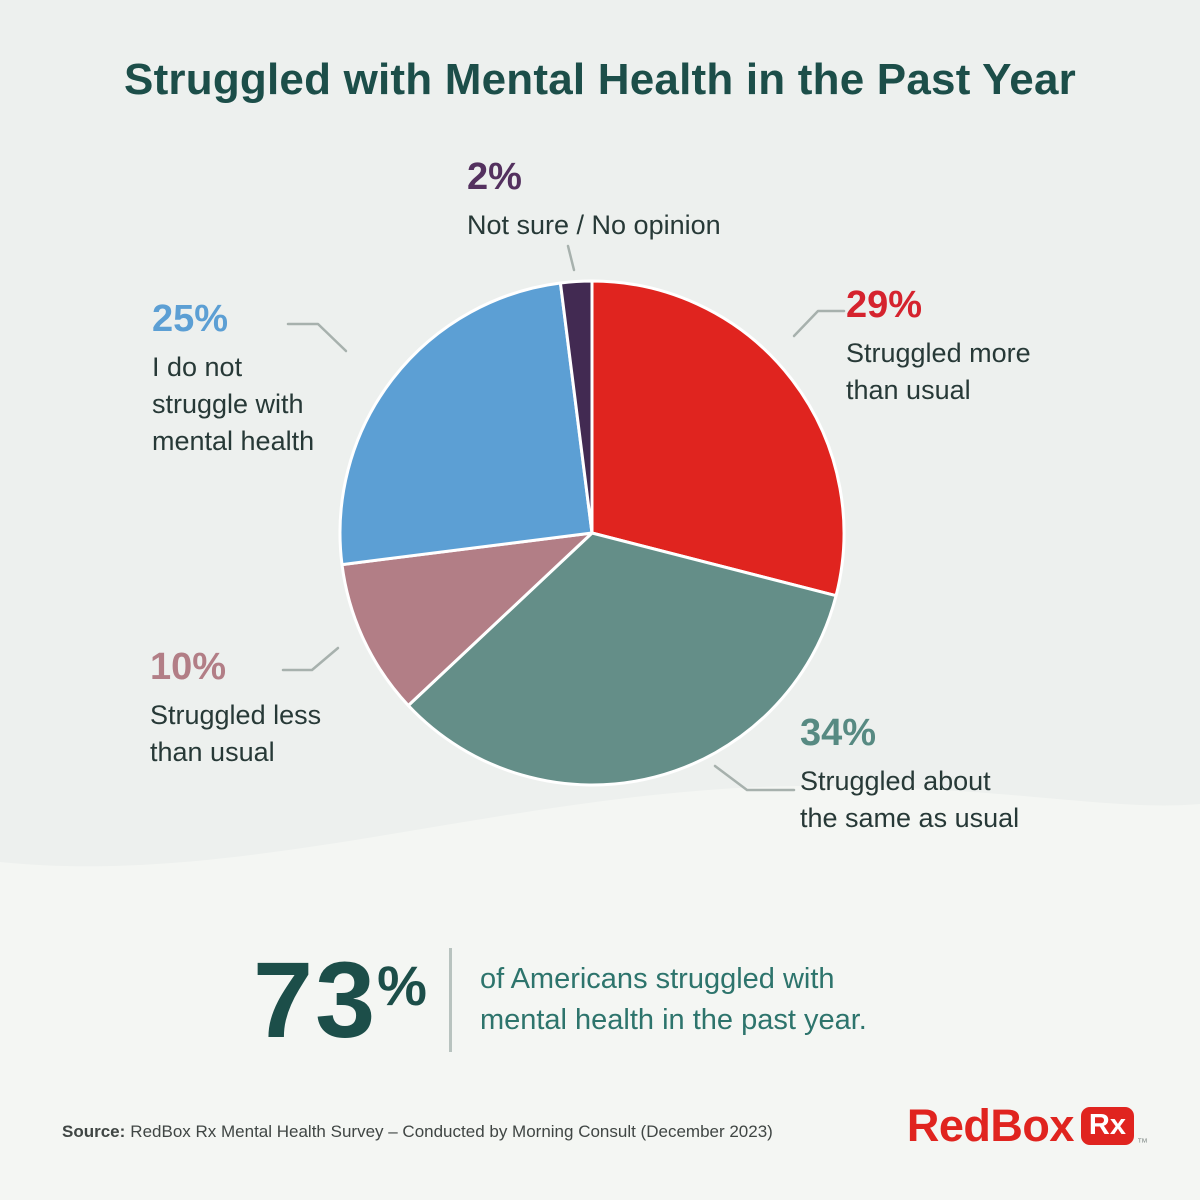 Image resolution: width=1200 pixels, height=1200 pixels. I want to click on callout-same-desc: Struggled about the same as usual, so click(910, 799).